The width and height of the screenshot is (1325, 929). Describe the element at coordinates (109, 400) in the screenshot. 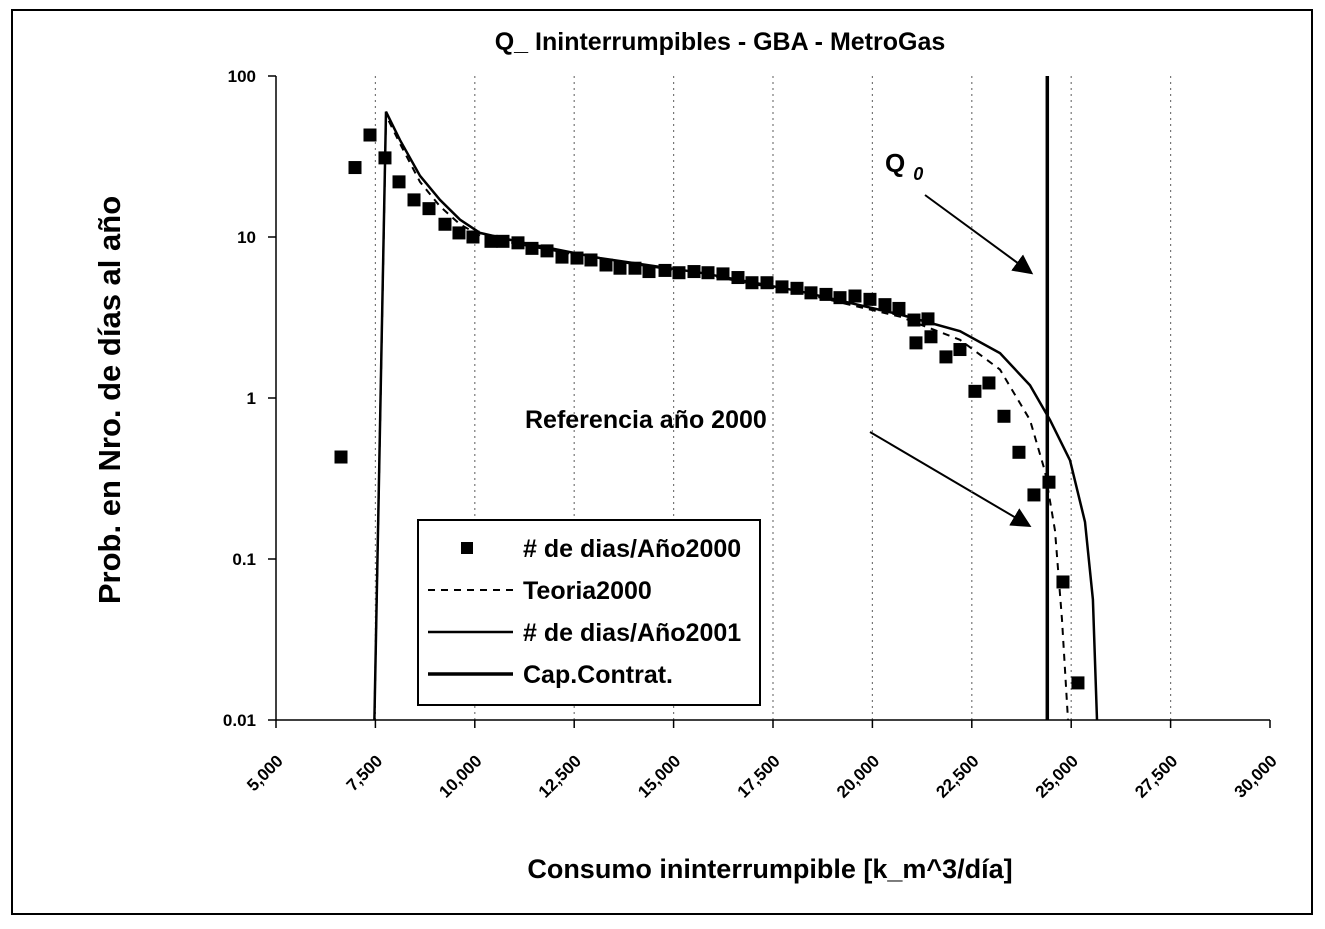

I see `y-axis-label: Prob. en Nro. de días al año` at that location.